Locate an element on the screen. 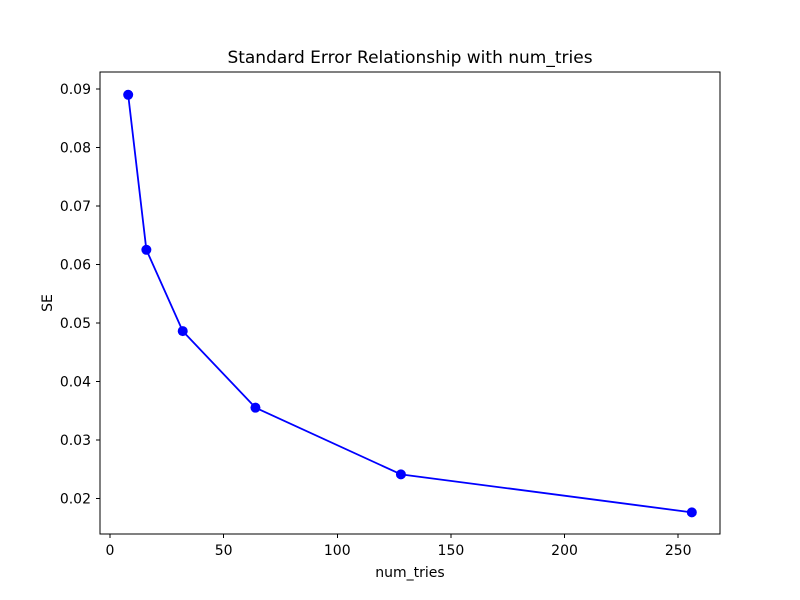 This screenshot has height=600, width=800. y-axis-label: SE is located at coordinates (48, 303).